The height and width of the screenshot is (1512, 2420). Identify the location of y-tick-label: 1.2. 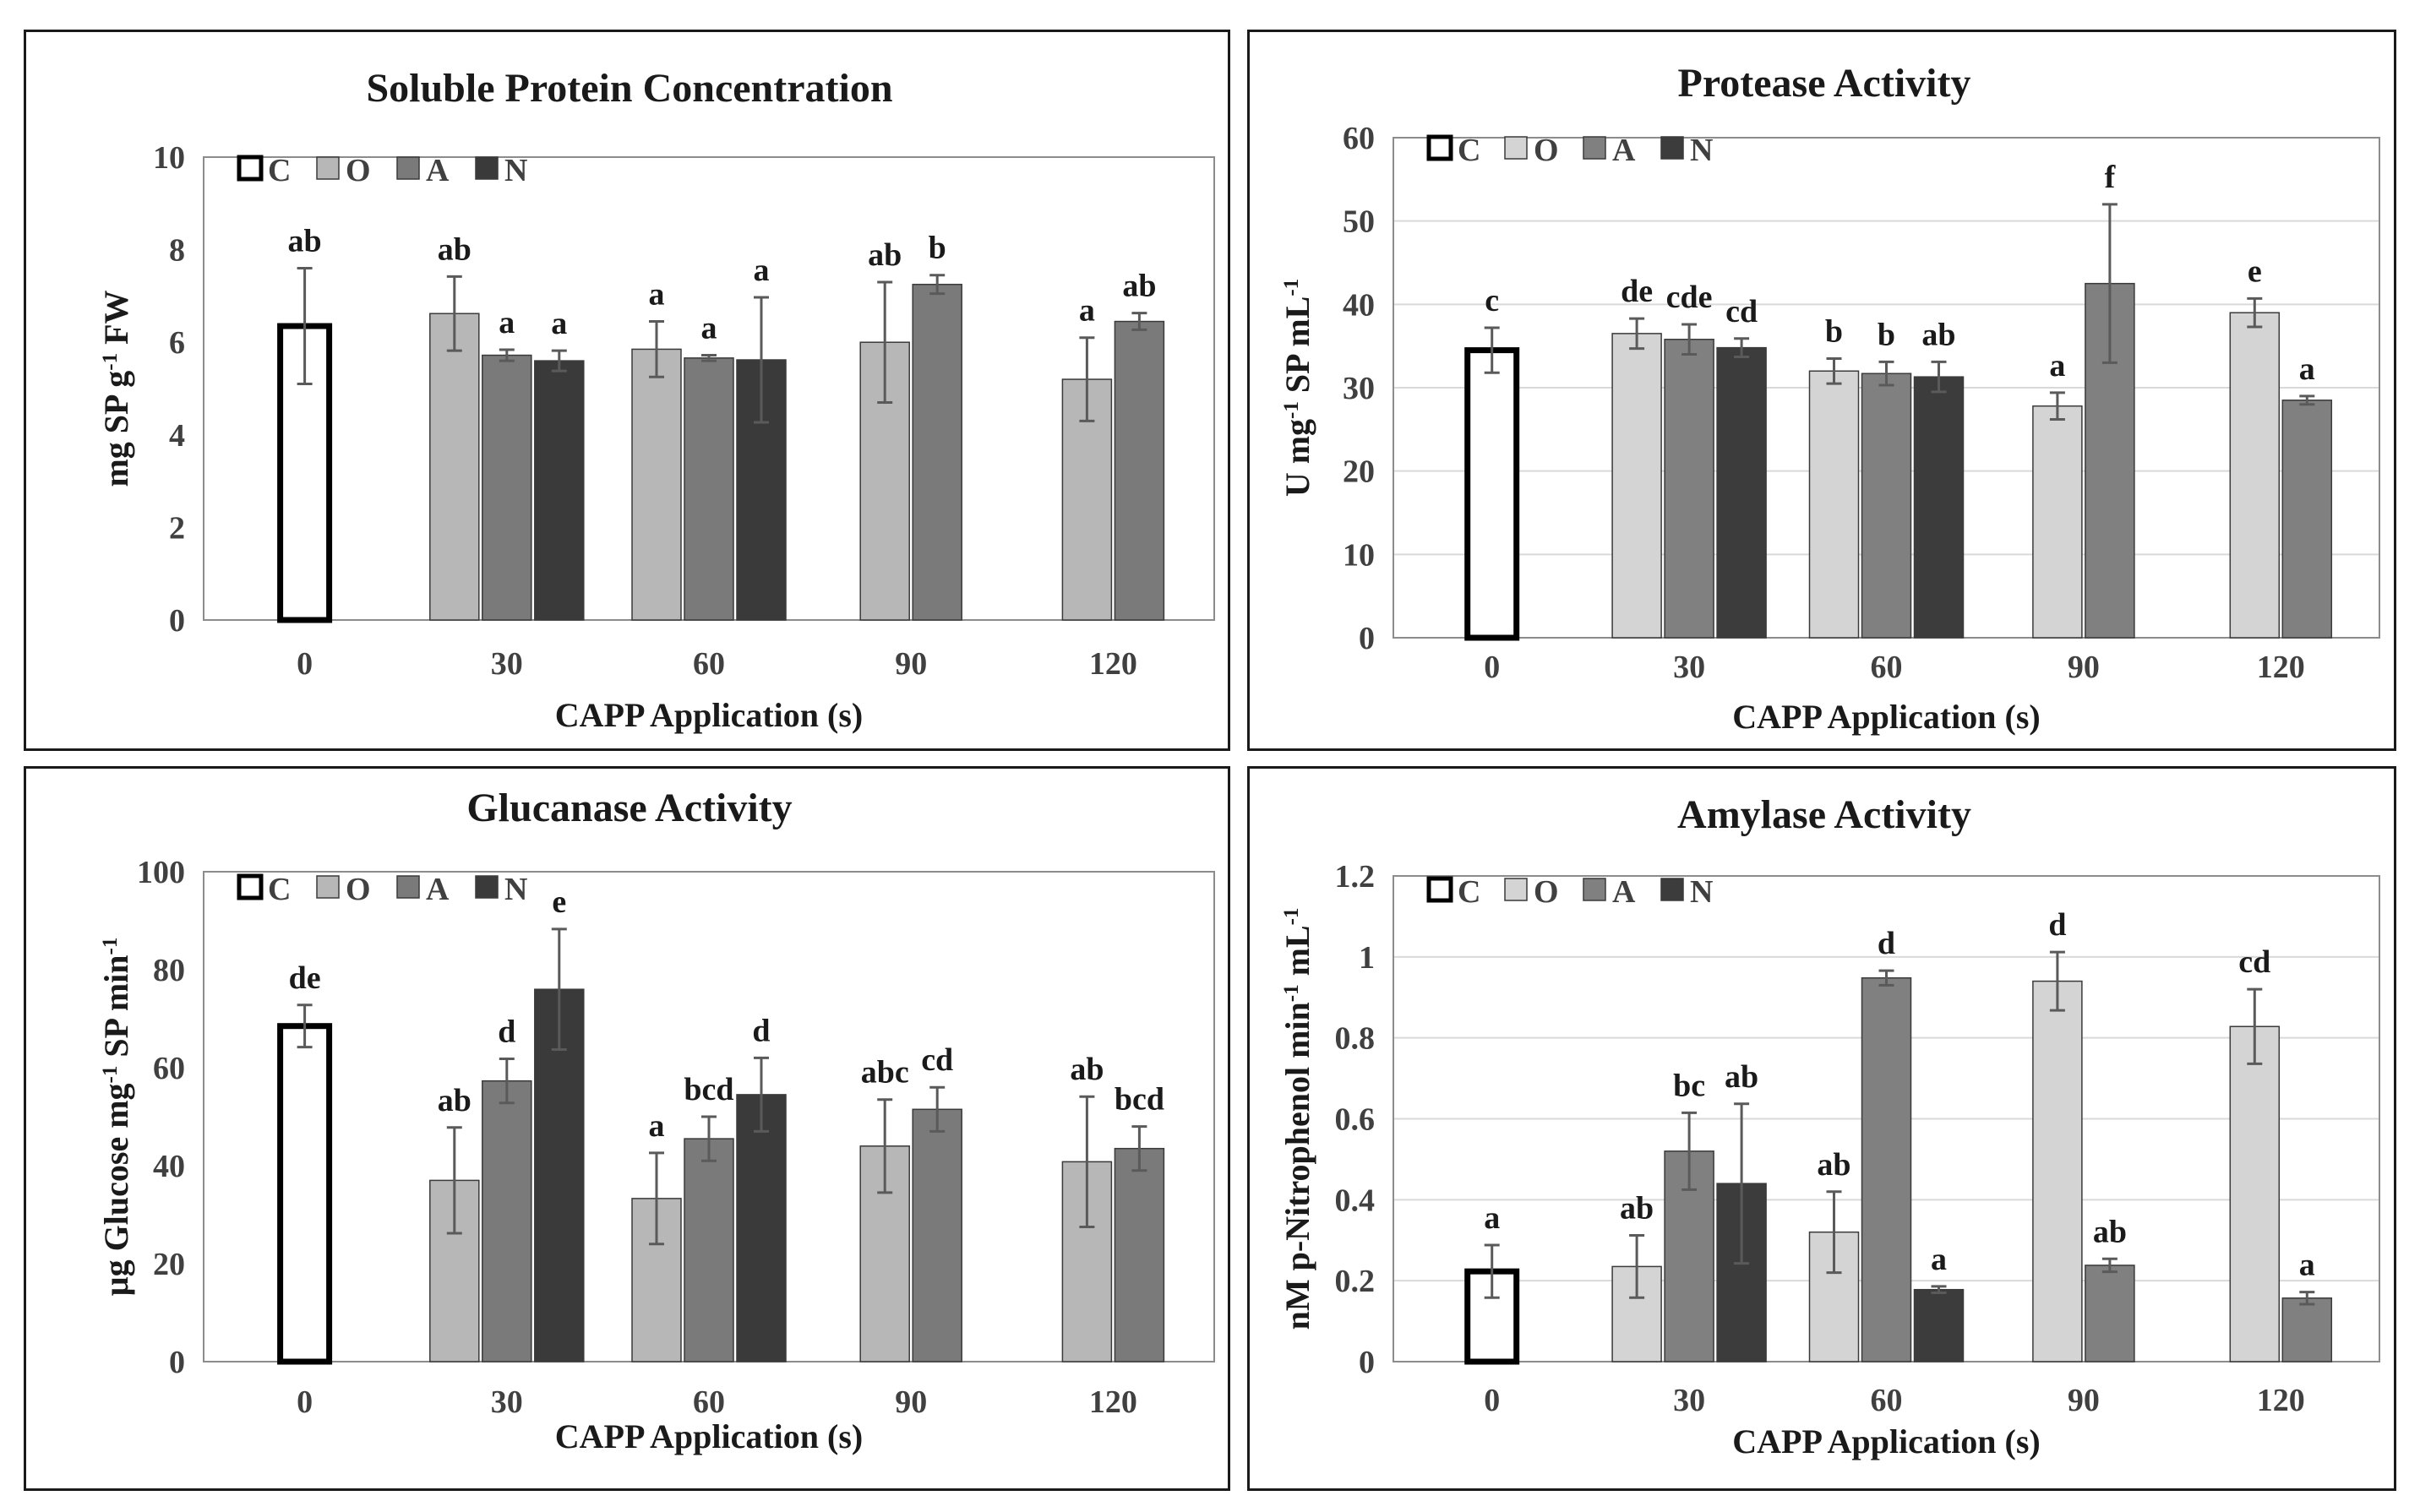
(1355, 877).